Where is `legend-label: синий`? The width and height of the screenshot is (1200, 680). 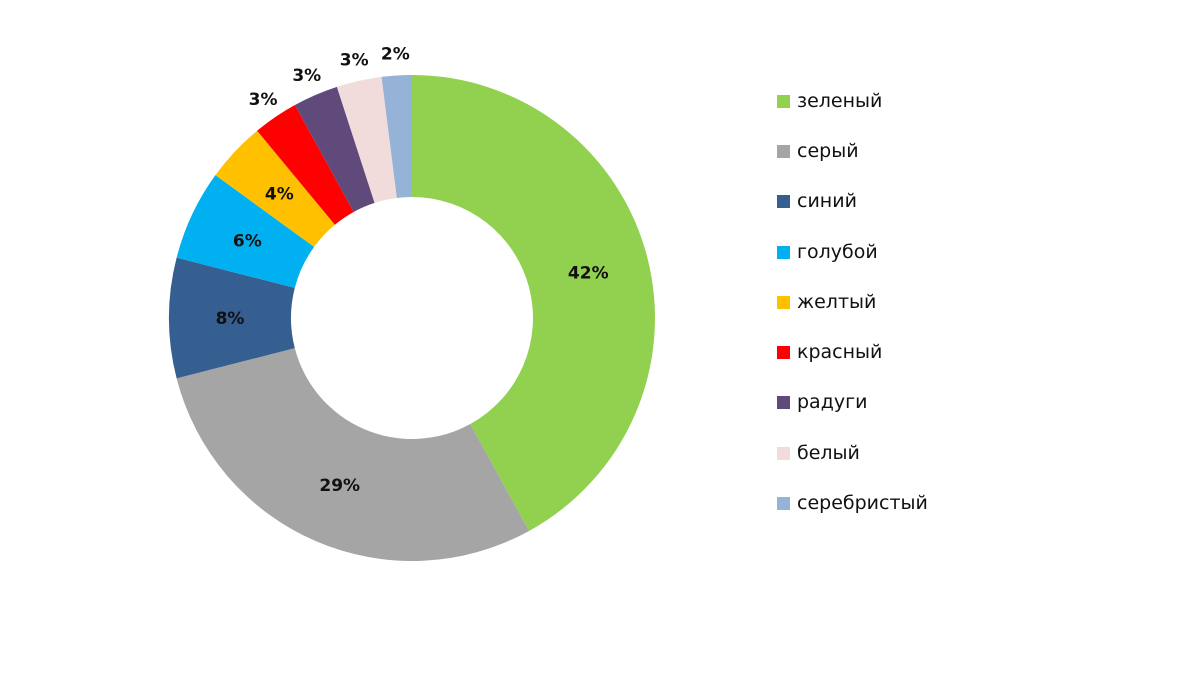 legend-label: синий is located at coordinates (827, 201).